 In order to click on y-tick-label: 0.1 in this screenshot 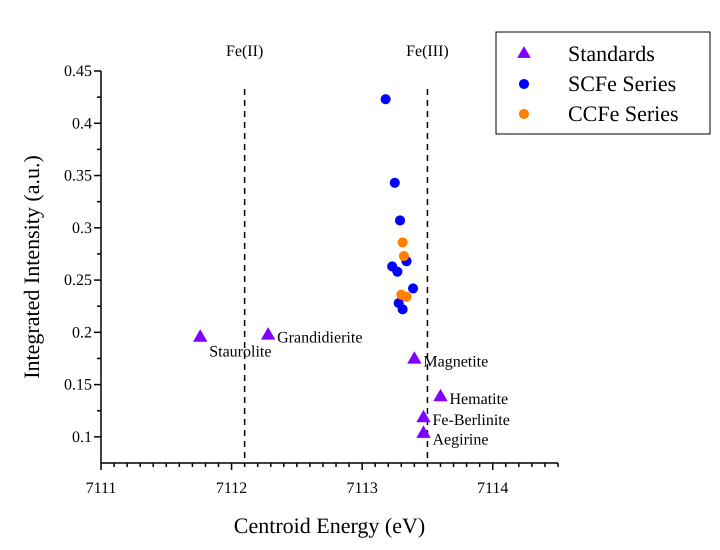, I will do `click(82, 437)`.